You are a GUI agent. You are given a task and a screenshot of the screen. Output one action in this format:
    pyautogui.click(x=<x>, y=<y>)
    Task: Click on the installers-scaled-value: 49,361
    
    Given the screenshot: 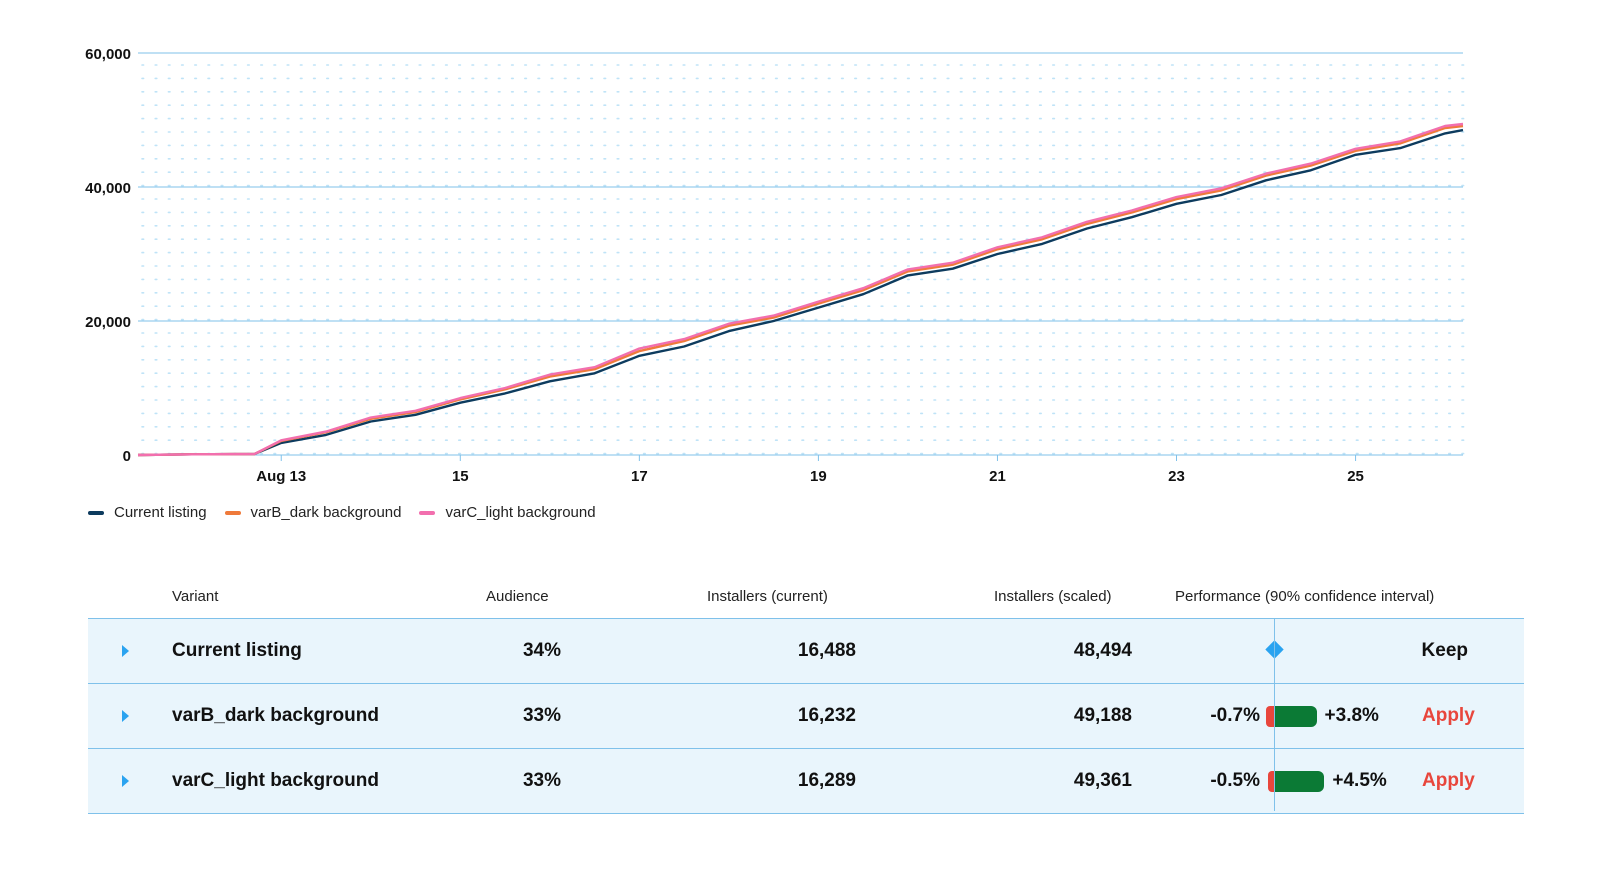 What is the action you would take?
    pyautogui.click(x=1102, y=780)
    